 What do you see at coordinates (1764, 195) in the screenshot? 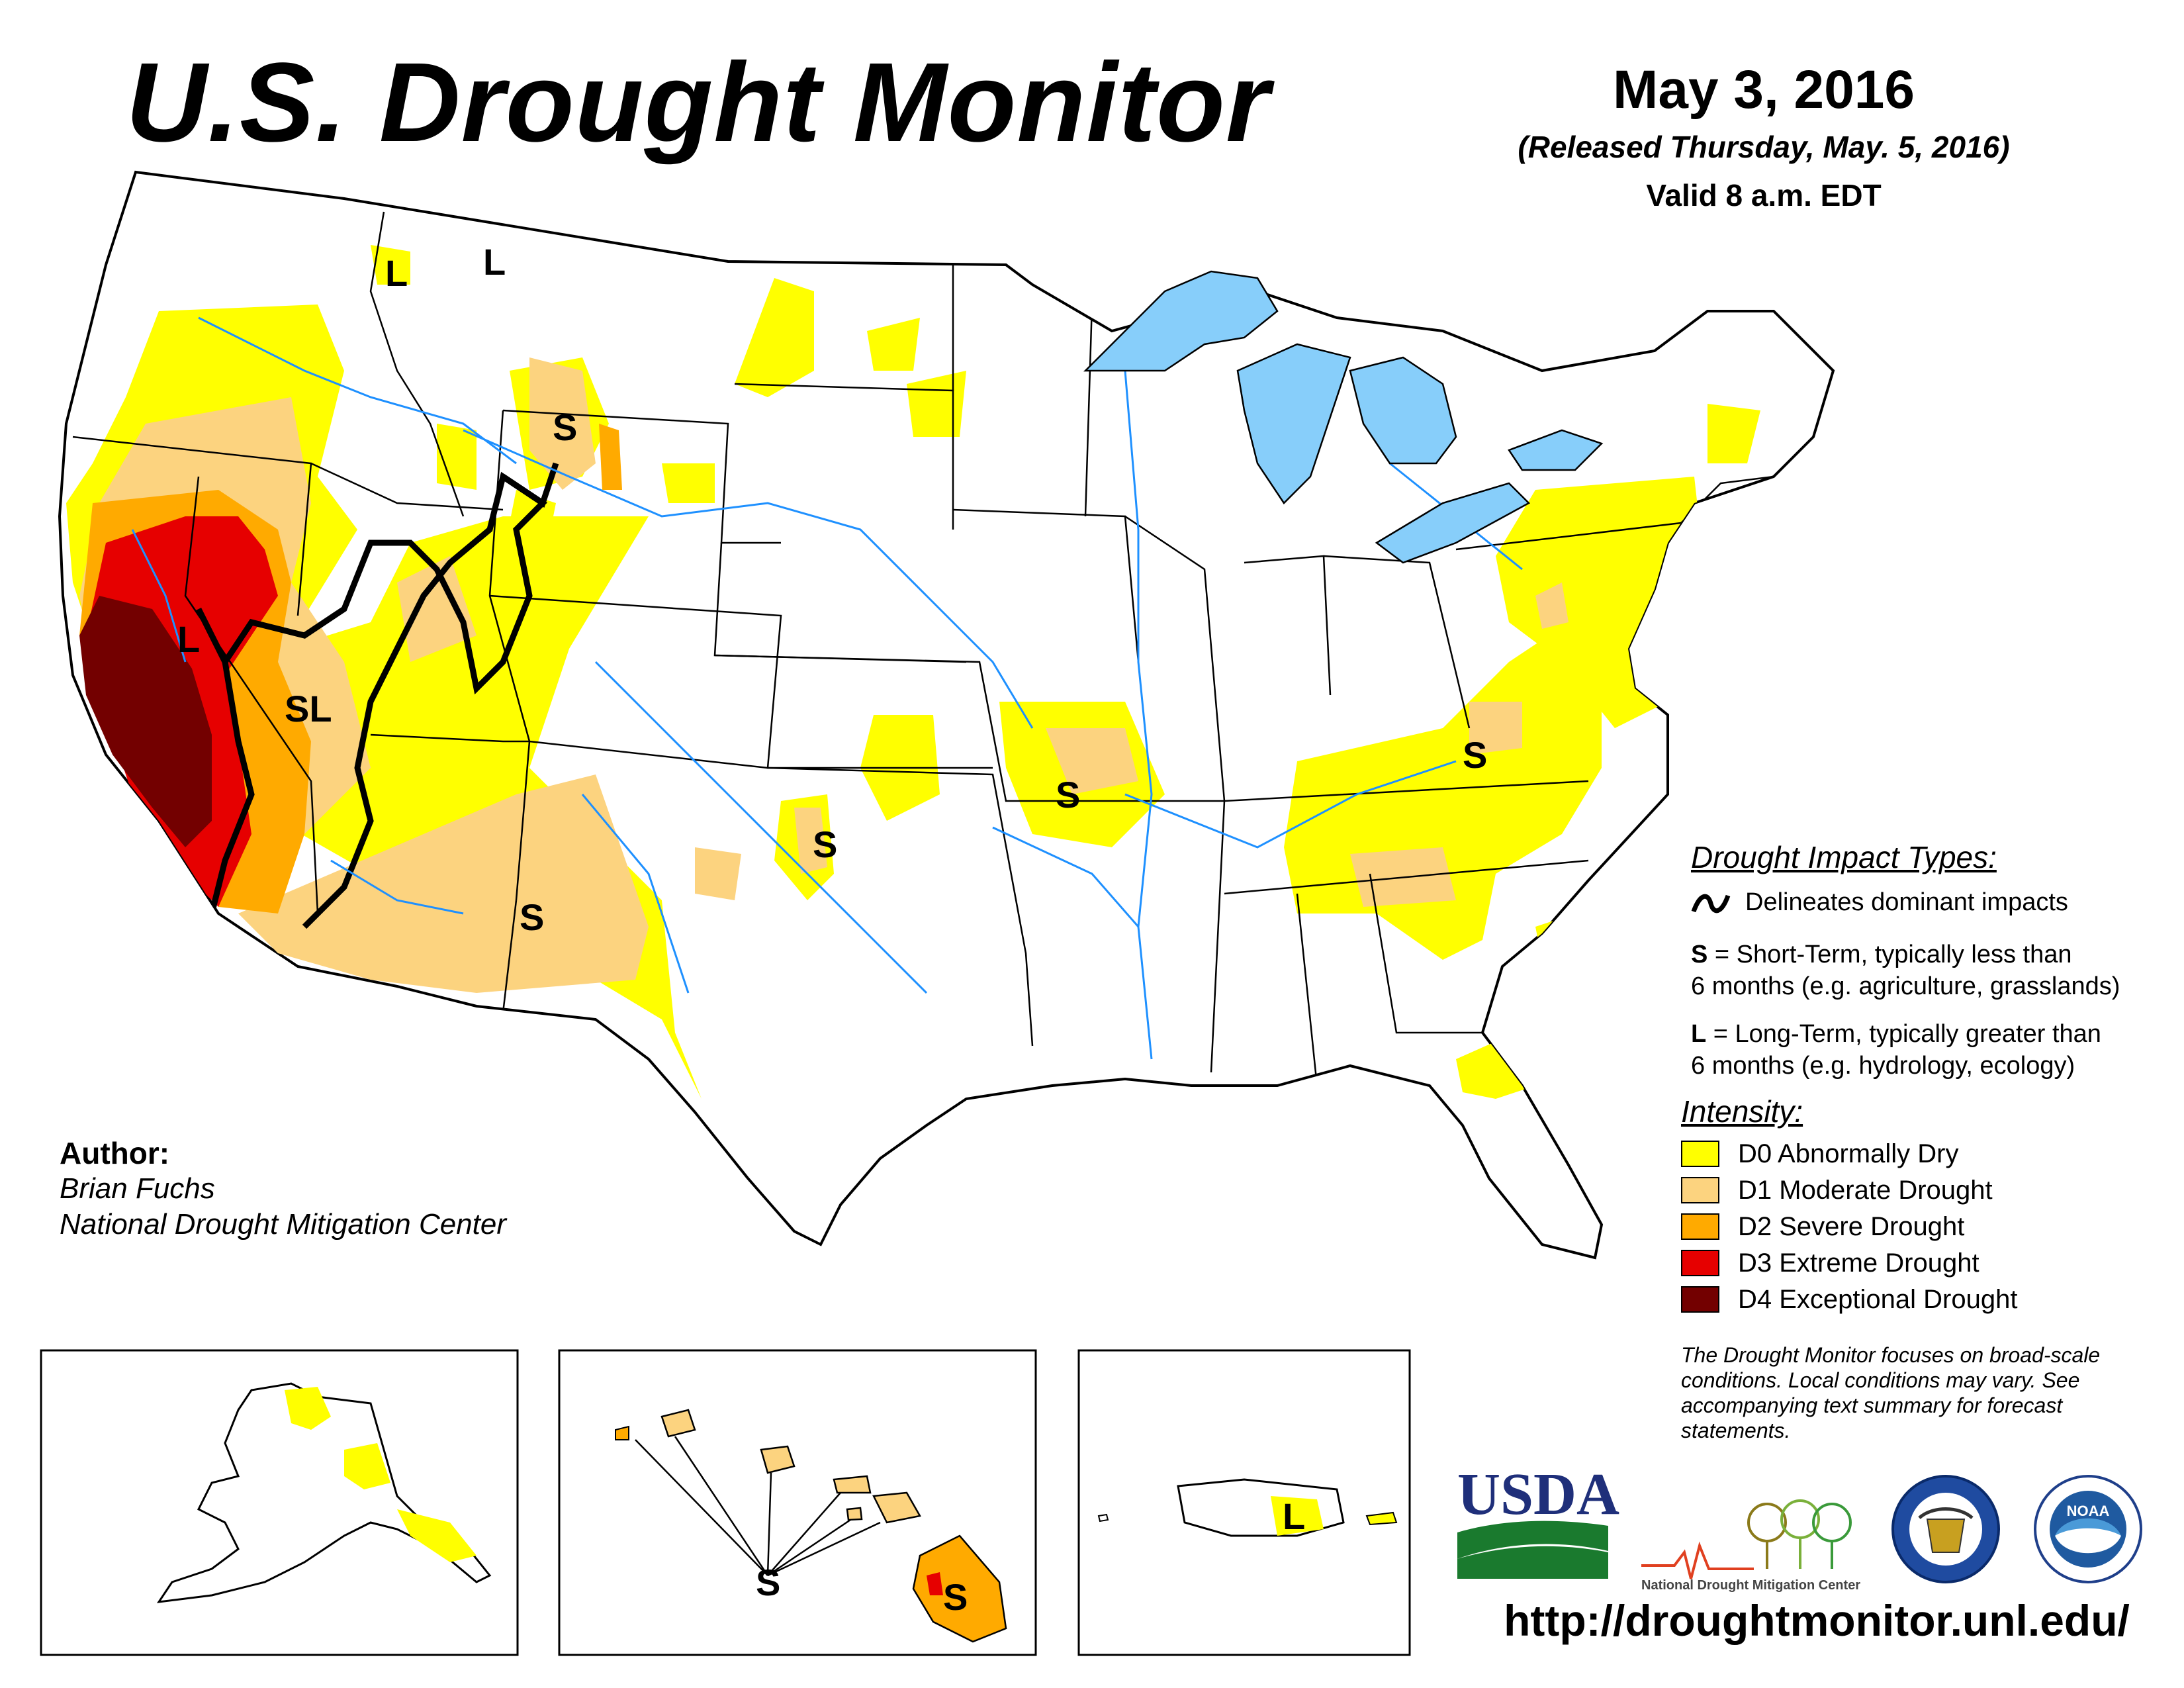
I see `valid-time: Valid 8 a.m. EDT` at bounding box center [1764, 195].